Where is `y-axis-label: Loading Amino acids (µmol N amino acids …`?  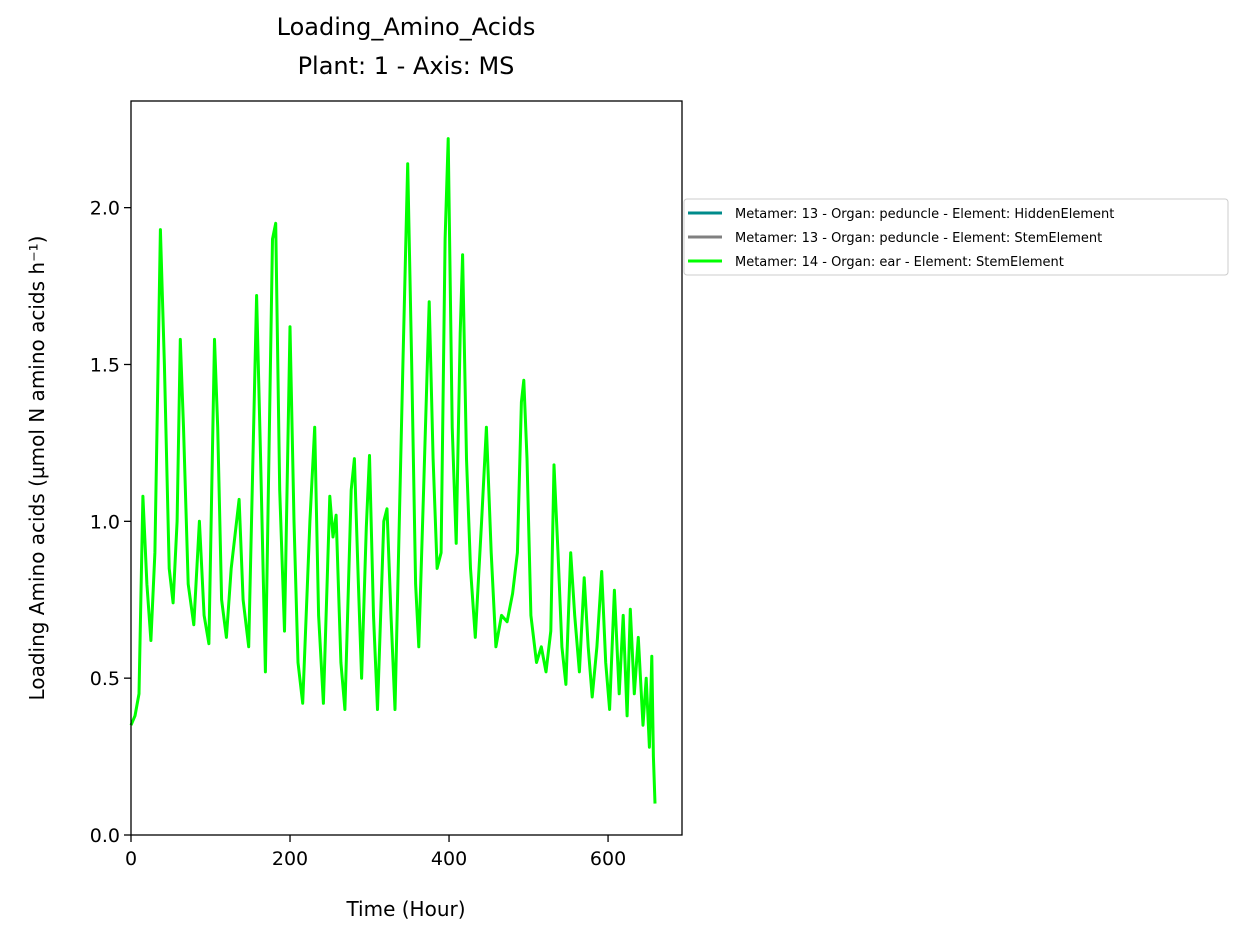
y-axis-label: Loading Amino acids (µmol N amino acids … is located at coordinates (37, 468).